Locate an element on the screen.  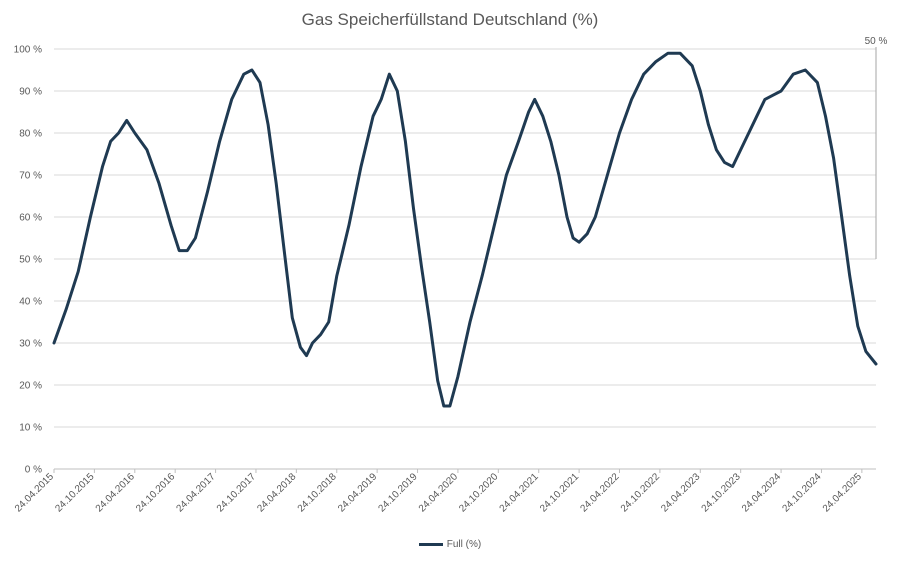
y-tick-label: 0 % is located at coordinates (33, 470).